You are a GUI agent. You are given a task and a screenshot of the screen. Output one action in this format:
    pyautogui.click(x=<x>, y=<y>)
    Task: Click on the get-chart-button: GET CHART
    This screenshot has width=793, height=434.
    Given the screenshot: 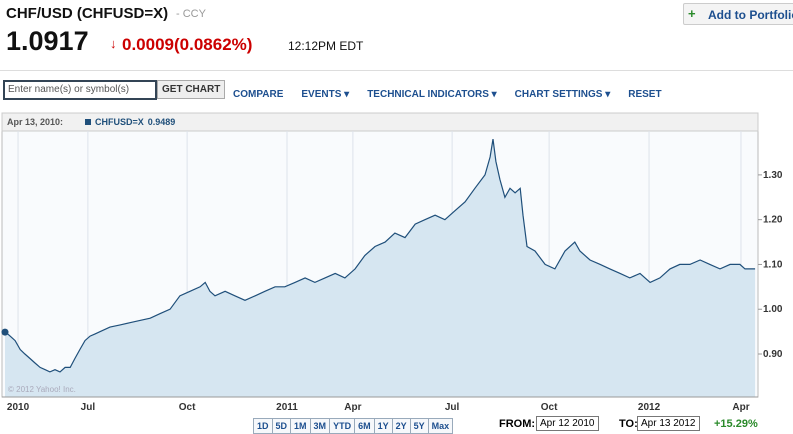 What is the action you would take?
    pyautogui.click(x=191, y=89)
    